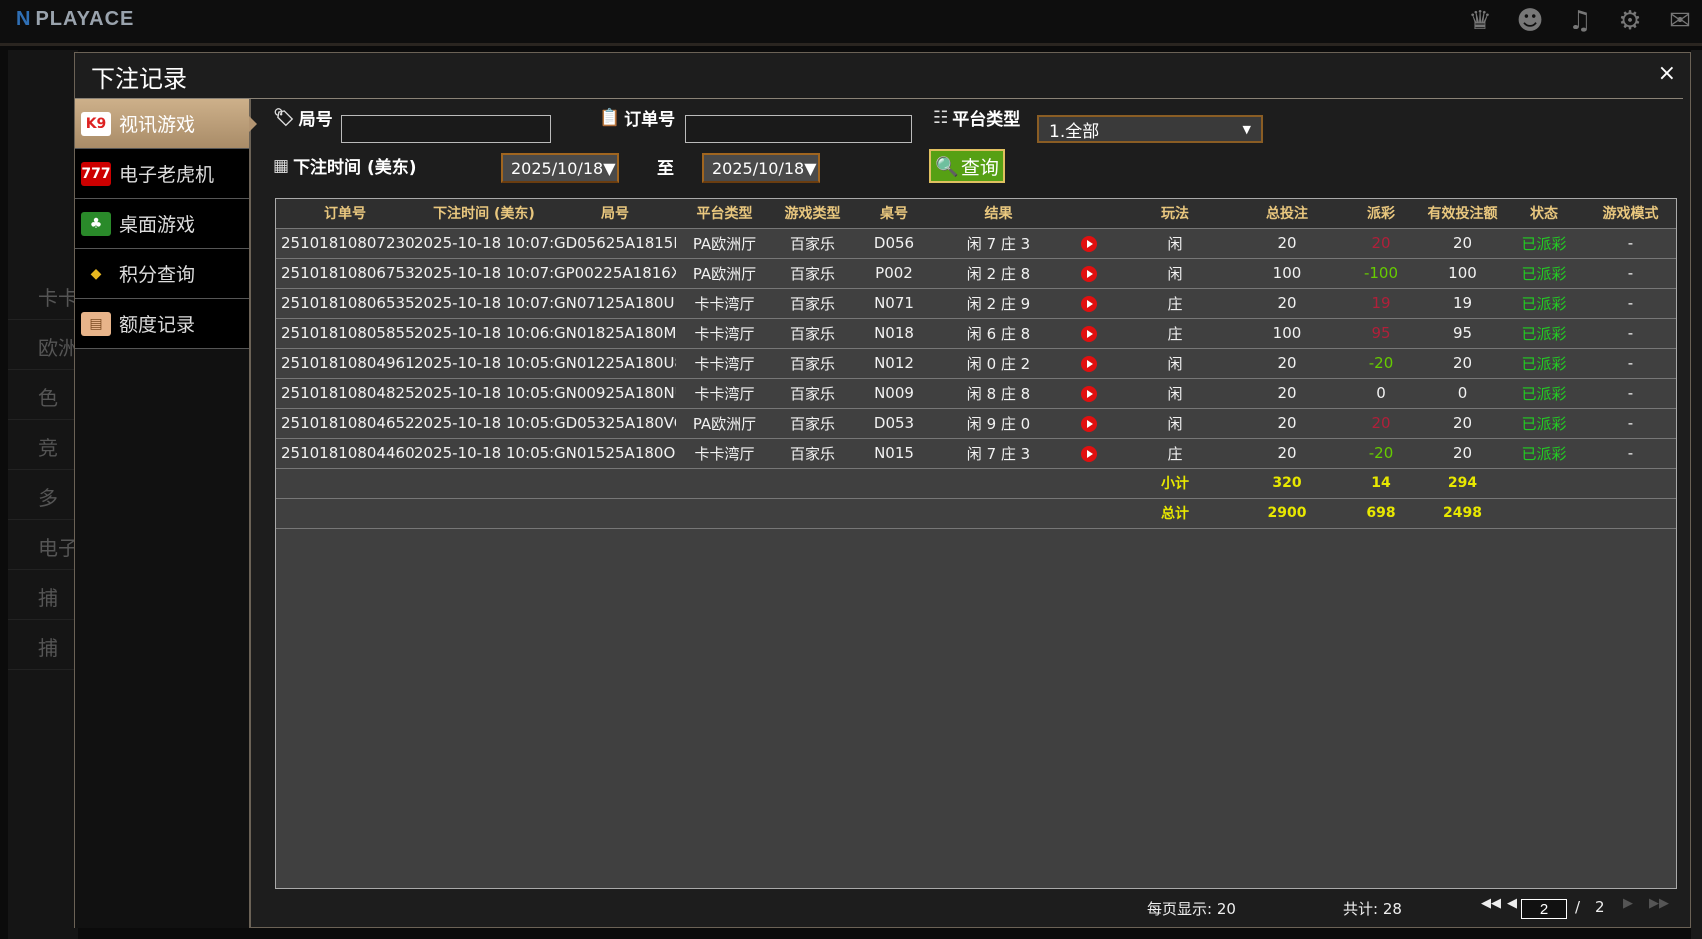 This screenshot has width=1702, height=939. I want to click on cell-order-number: 251018108049616, so click(345, 363).